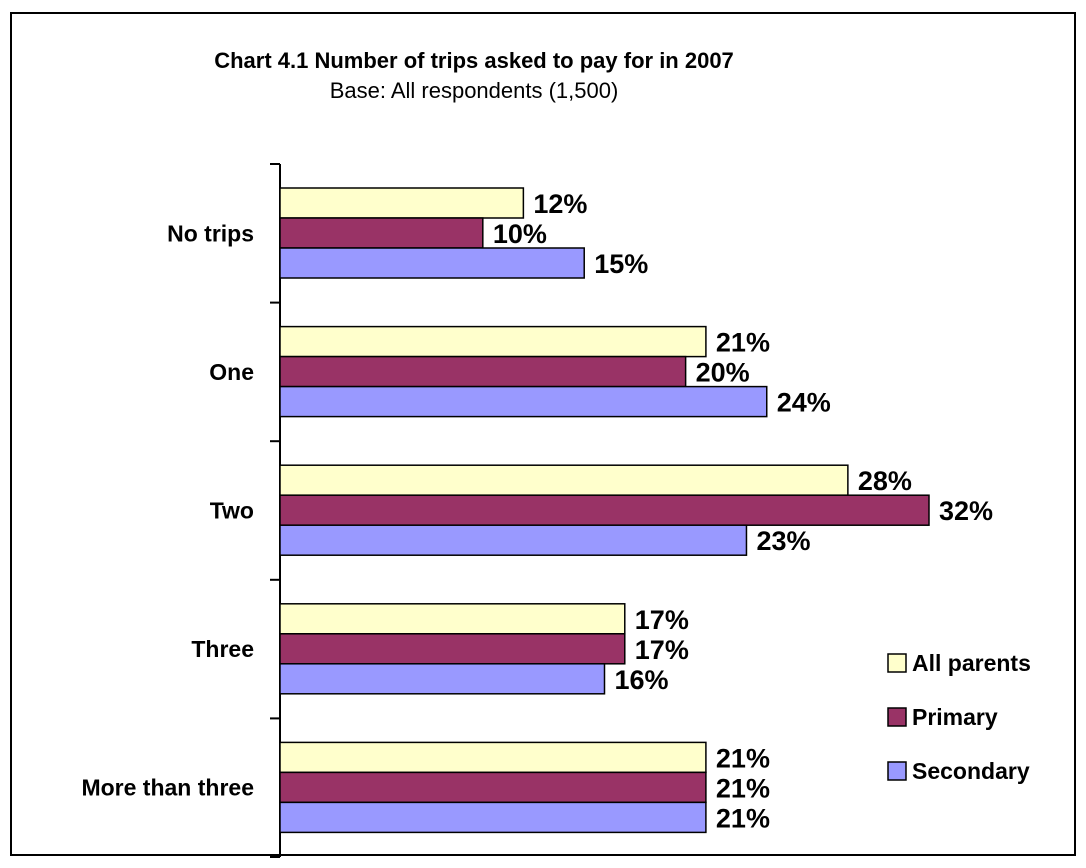 The image size is (1086, 868). What do you see at coordinates (783, 541) in the screenshot?
I see `data-label: 23%` at bounding box center [783, 541].